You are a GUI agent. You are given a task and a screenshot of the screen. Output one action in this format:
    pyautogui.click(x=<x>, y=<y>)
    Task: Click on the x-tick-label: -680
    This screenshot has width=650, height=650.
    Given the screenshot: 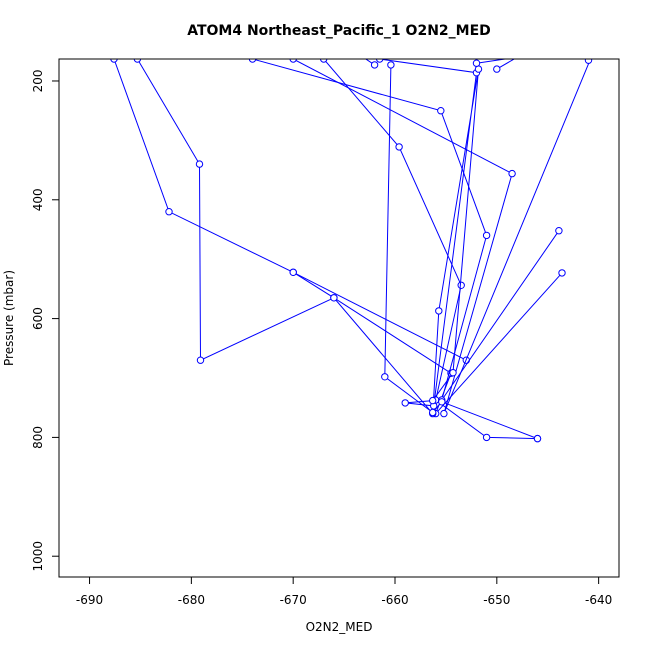 What is the action you would take?
    pyautogui.click(x=191, y=600)
    